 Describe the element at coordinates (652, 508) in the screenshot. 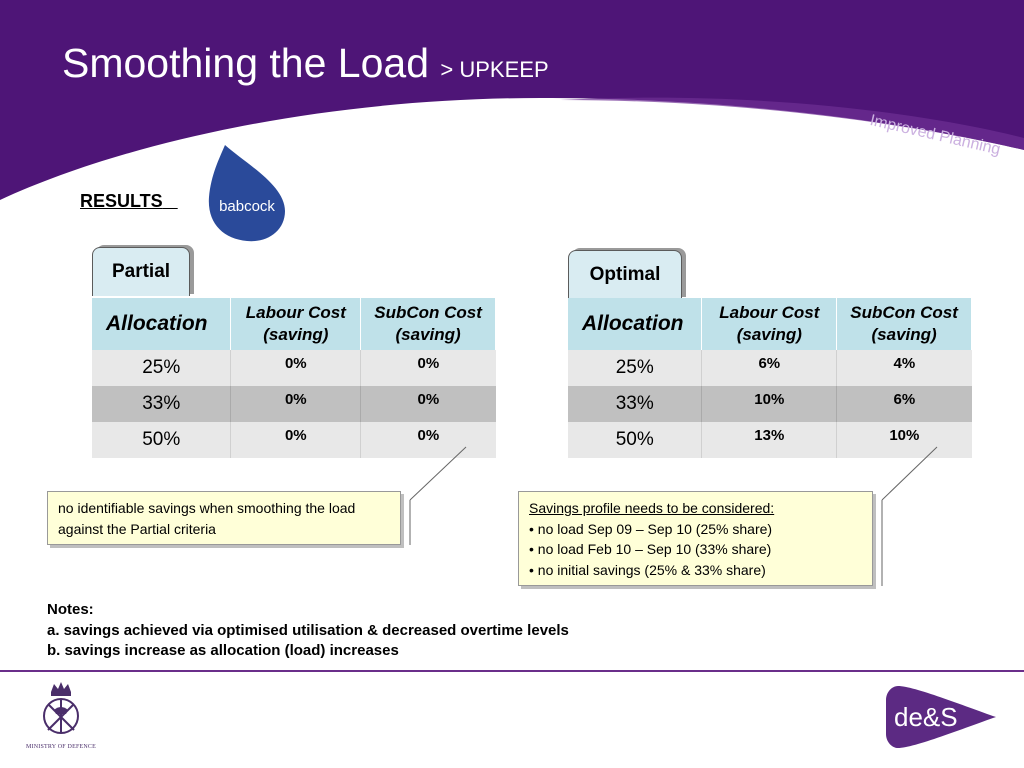

I see `optimal-note-heading: Savings profile needs to be considered:` at that location.